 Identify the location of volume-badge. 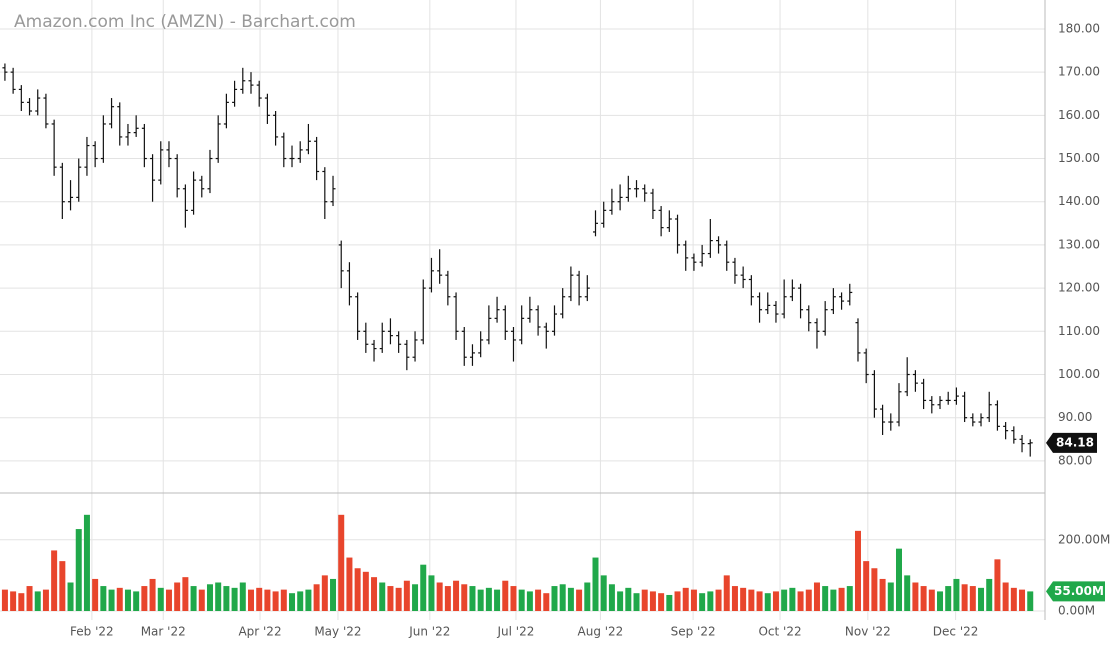
(1075, 591).